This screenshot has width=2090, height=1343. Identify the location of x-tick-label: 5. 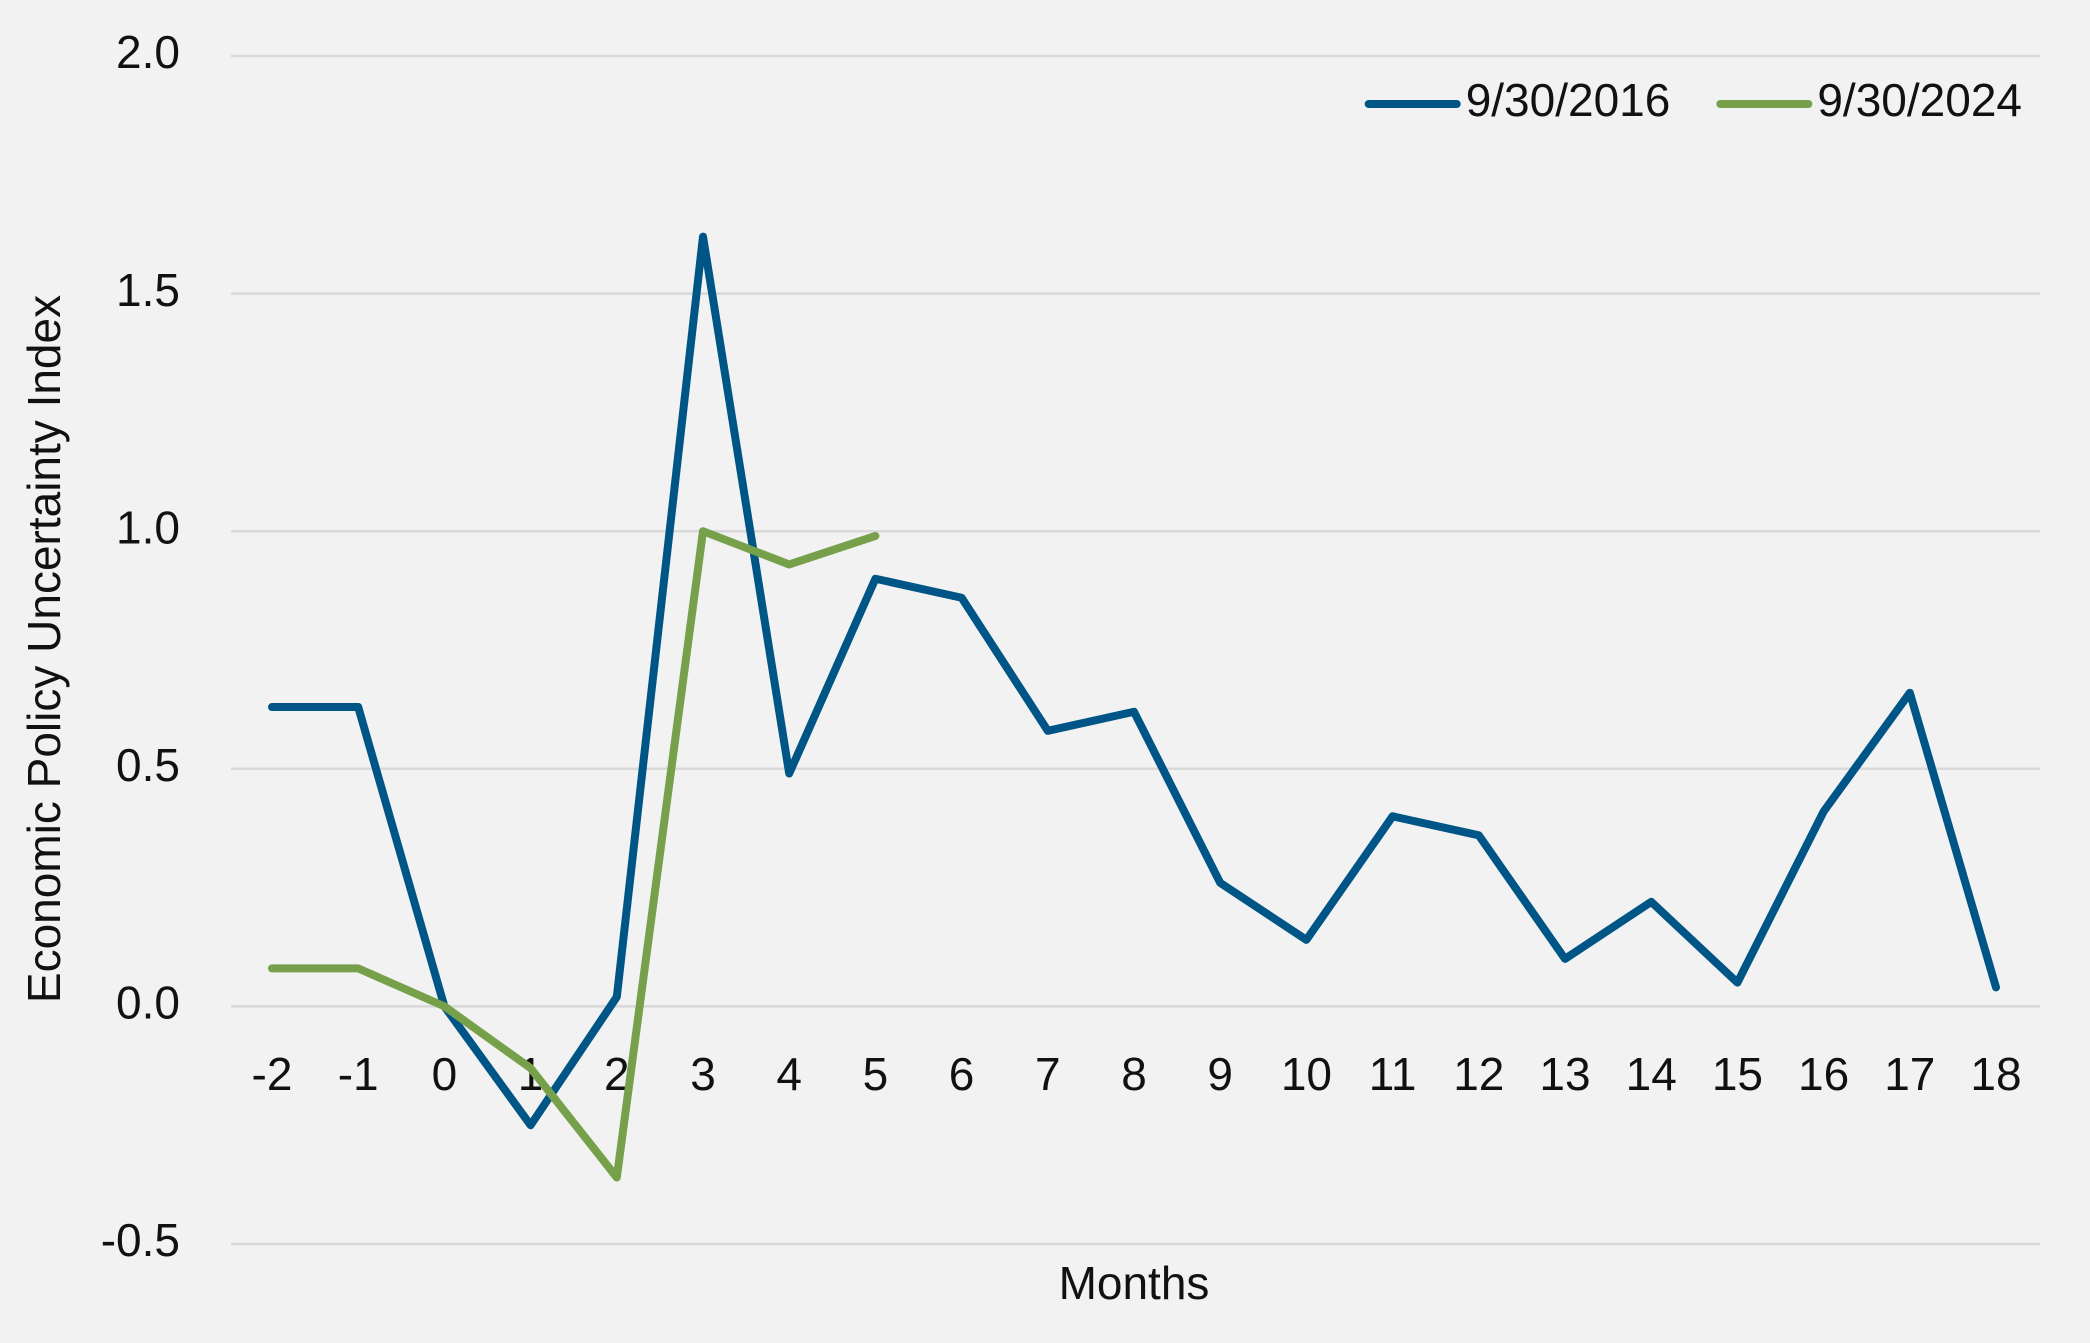
(876, 1074).